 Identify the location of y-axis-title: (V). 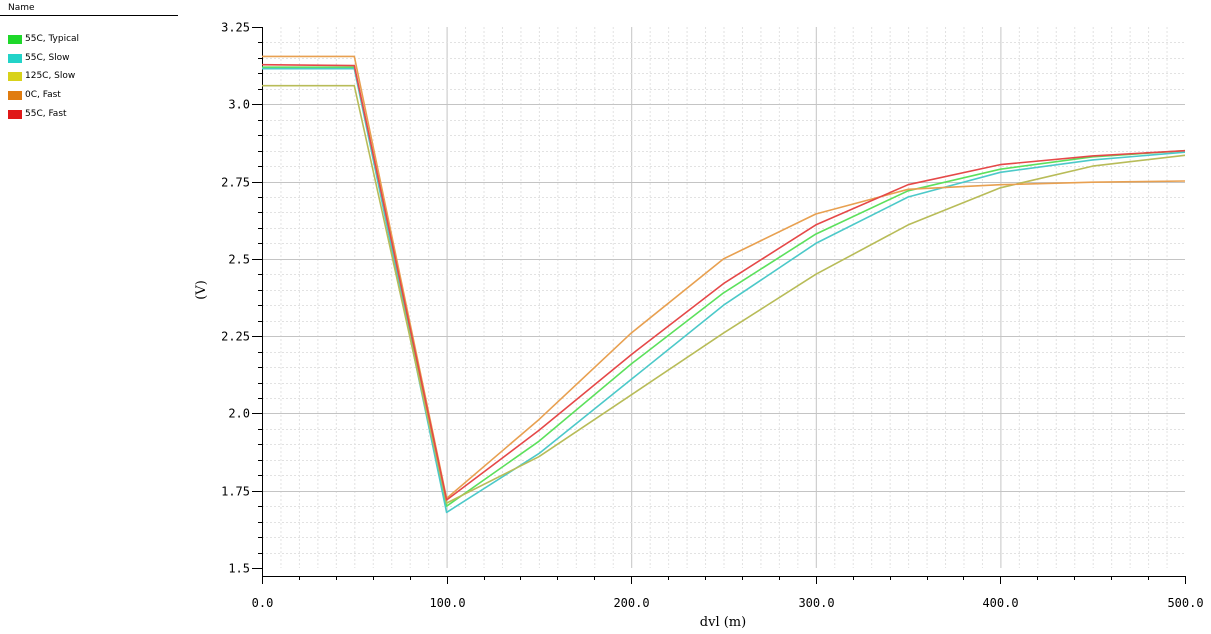
(201, 290).